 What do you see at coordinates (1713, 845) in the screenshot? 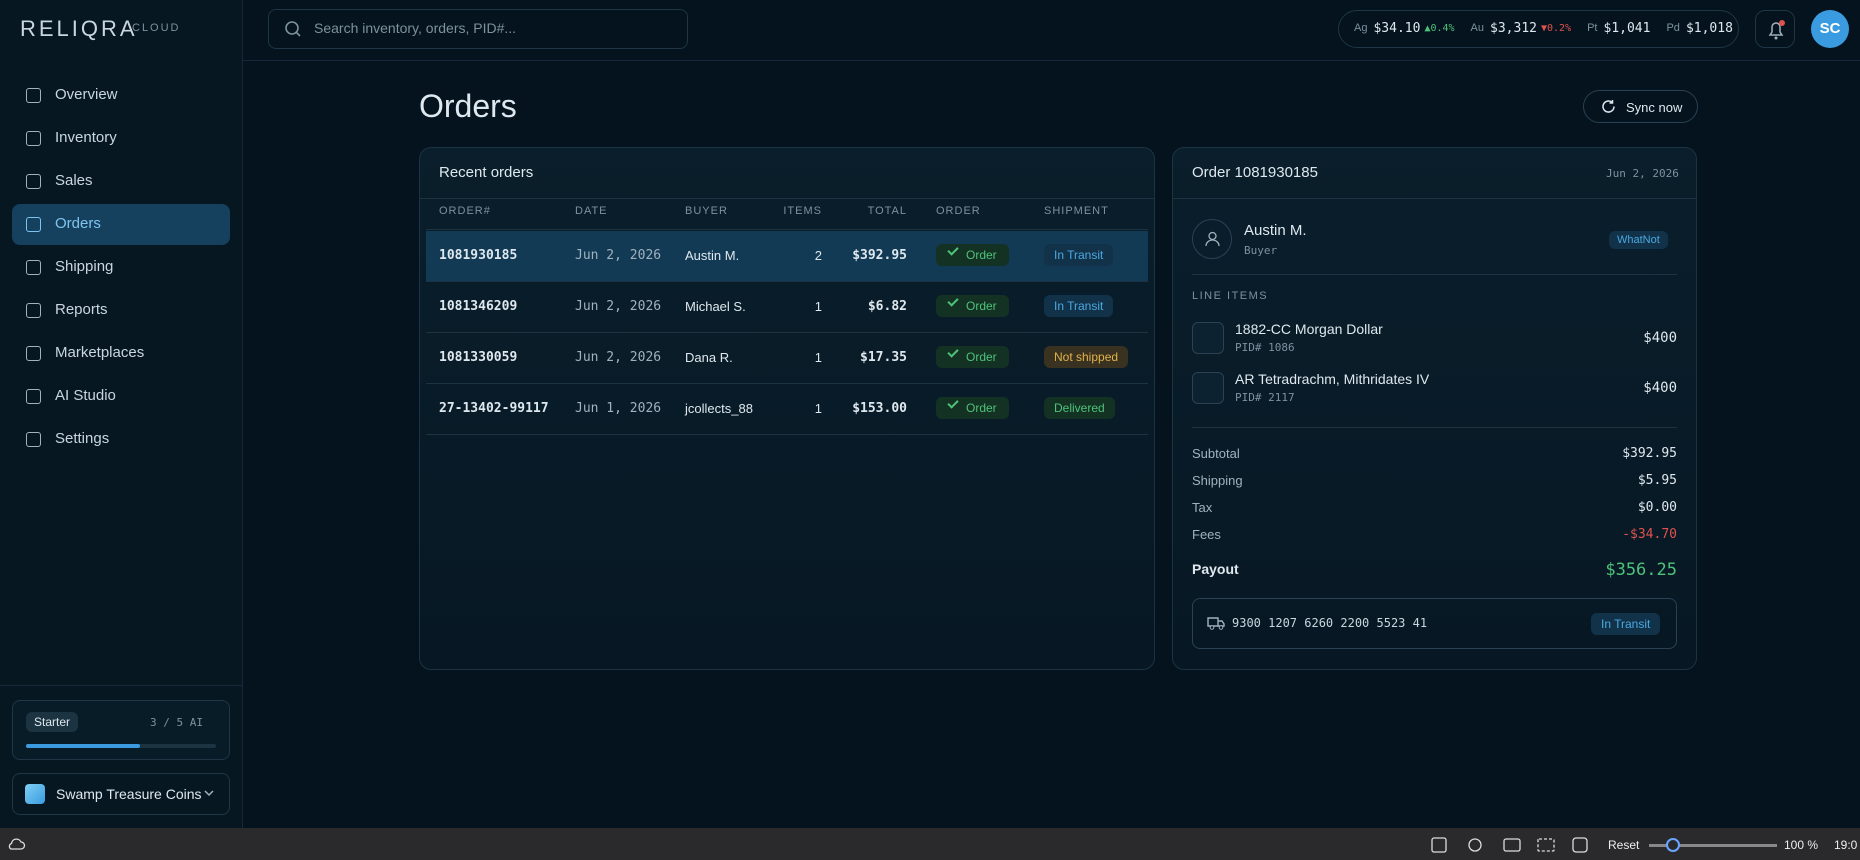
I see `zoom-slider` at bounding box center [1713, 845].